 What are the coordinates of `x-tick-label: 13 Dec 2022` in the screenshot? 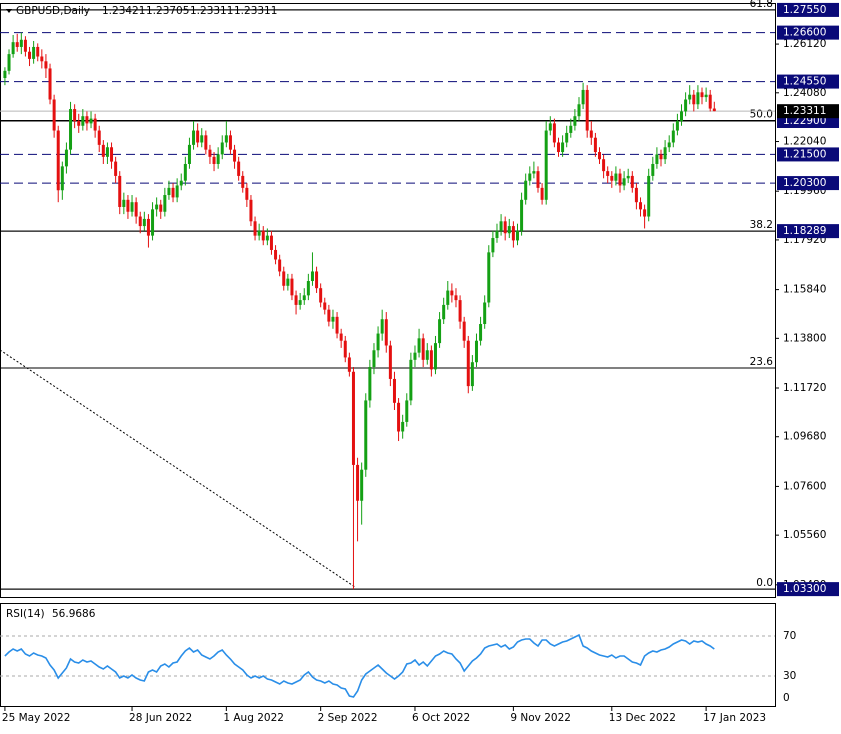 It's located at (642, 718).